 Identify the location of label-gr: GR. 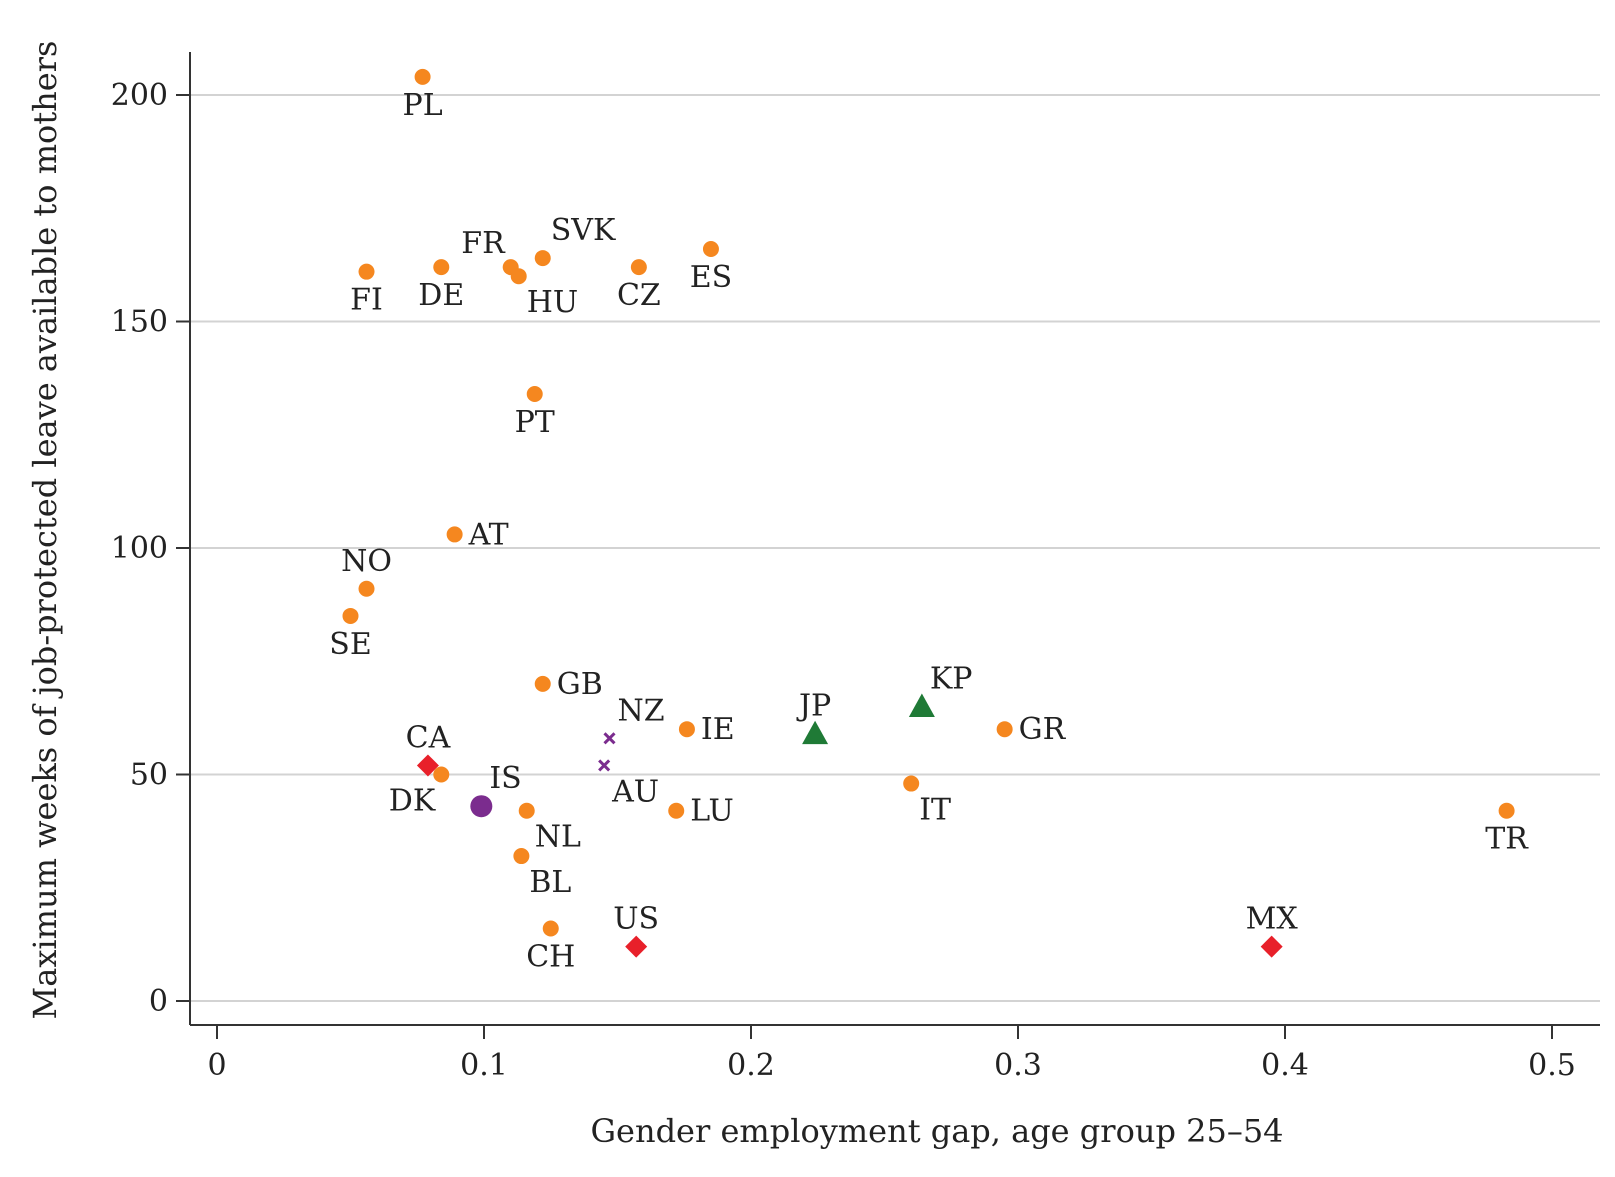
(1043, 729).